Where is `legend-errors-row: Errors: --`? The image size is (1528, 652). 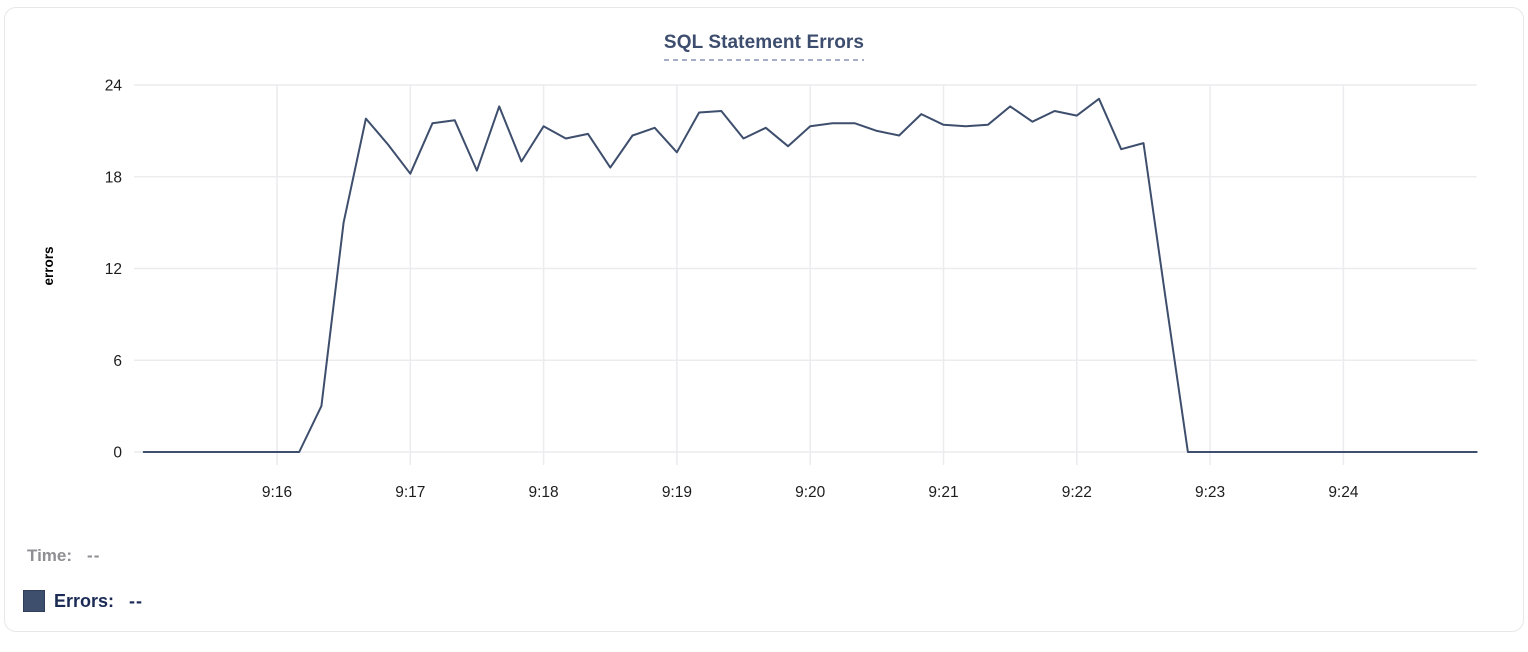 legend-errors-row: Errors: -- is located at coordinates (83, 601).